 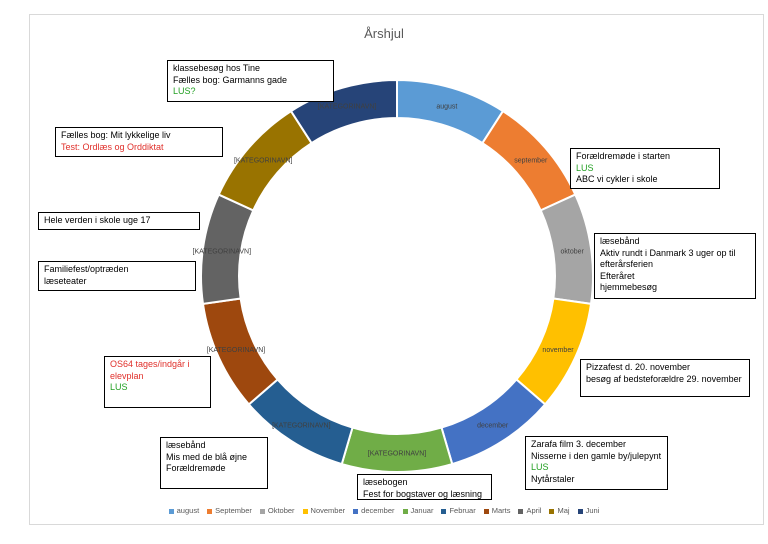 I want to click on legend-entry: September, so click(x=229, y=510).